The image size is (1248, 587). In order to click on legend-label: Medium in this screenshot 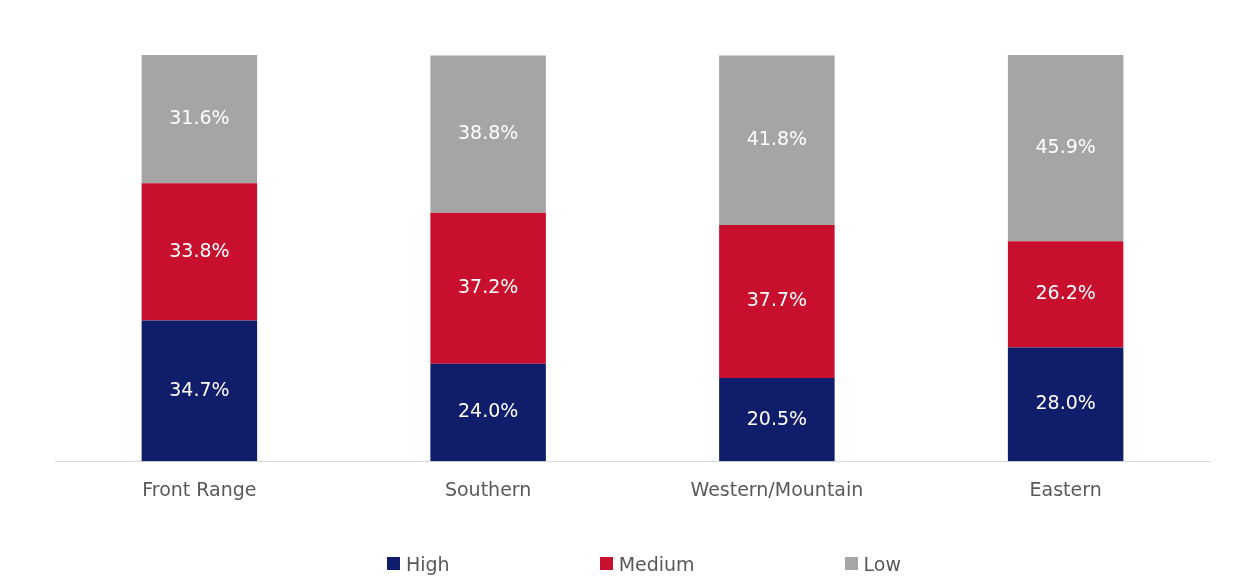, I will do `click(656, 563)`.